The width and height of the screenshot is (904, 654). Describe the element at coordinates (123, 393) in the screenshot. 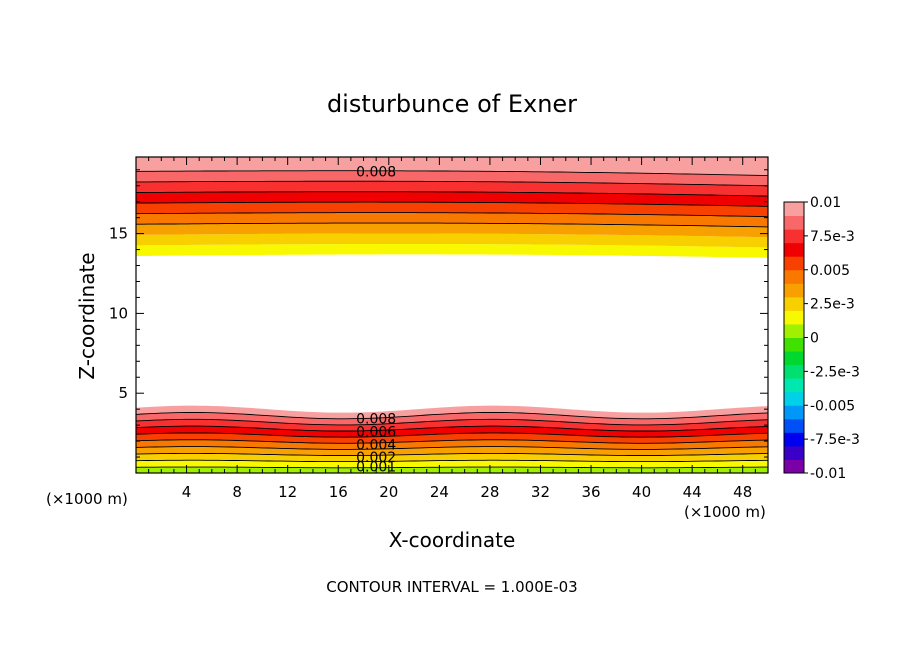

I see `y-tick-label: 5` at that location.